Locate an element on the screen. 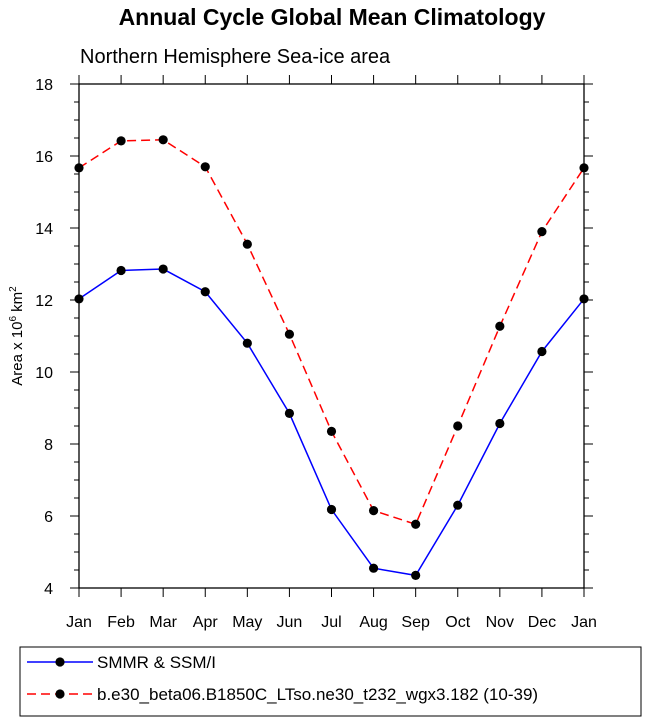 Image resolution: width=648 pixels, height=720 pixels. chart-title: Annual Cycle Global Mean Climatology is located at coordinates (332, 17).